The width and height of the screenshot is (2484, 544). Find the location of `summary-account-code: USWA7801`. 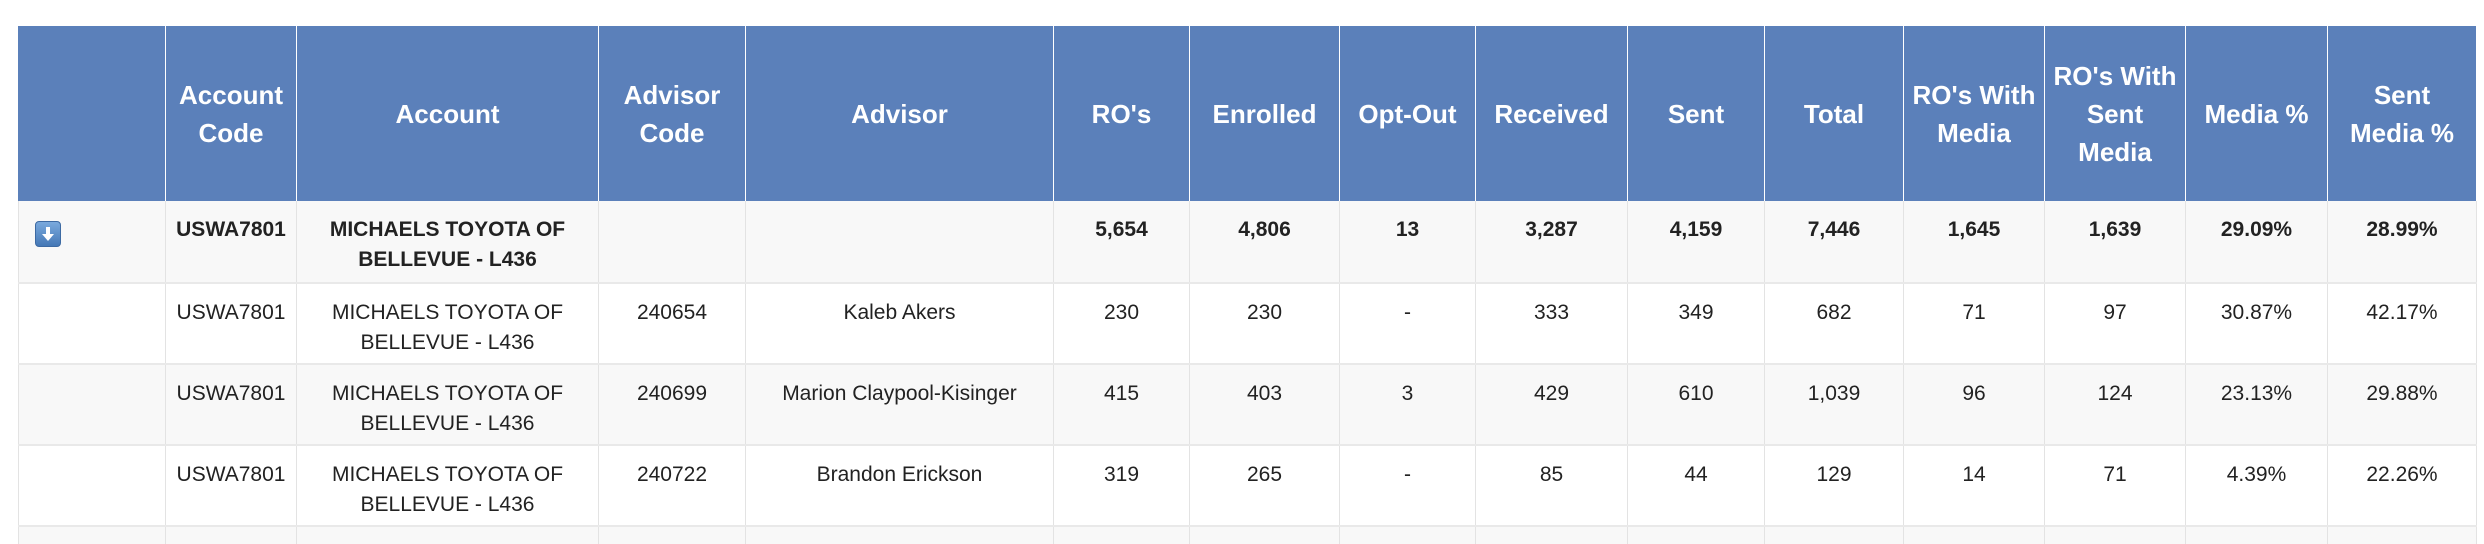

summary-account-code: USWA7801 is located at coordinates (231, 242).